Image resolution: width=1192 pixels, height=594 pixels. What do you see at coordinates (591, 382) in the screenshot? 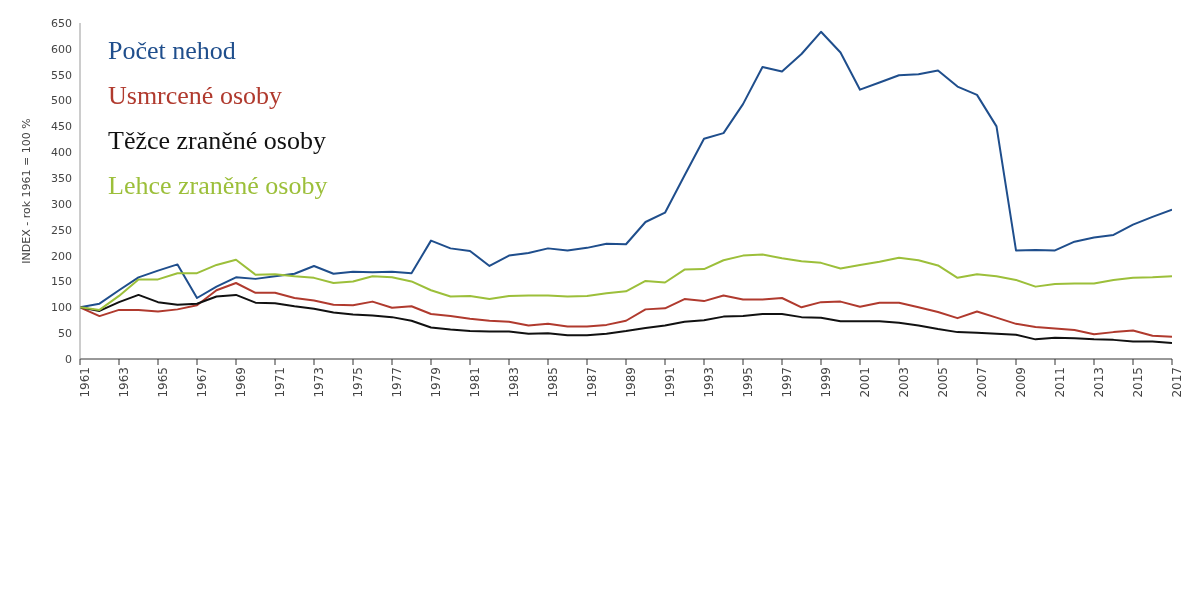
I see `x-tick-label: 1987` at bounding box center [591, 382].